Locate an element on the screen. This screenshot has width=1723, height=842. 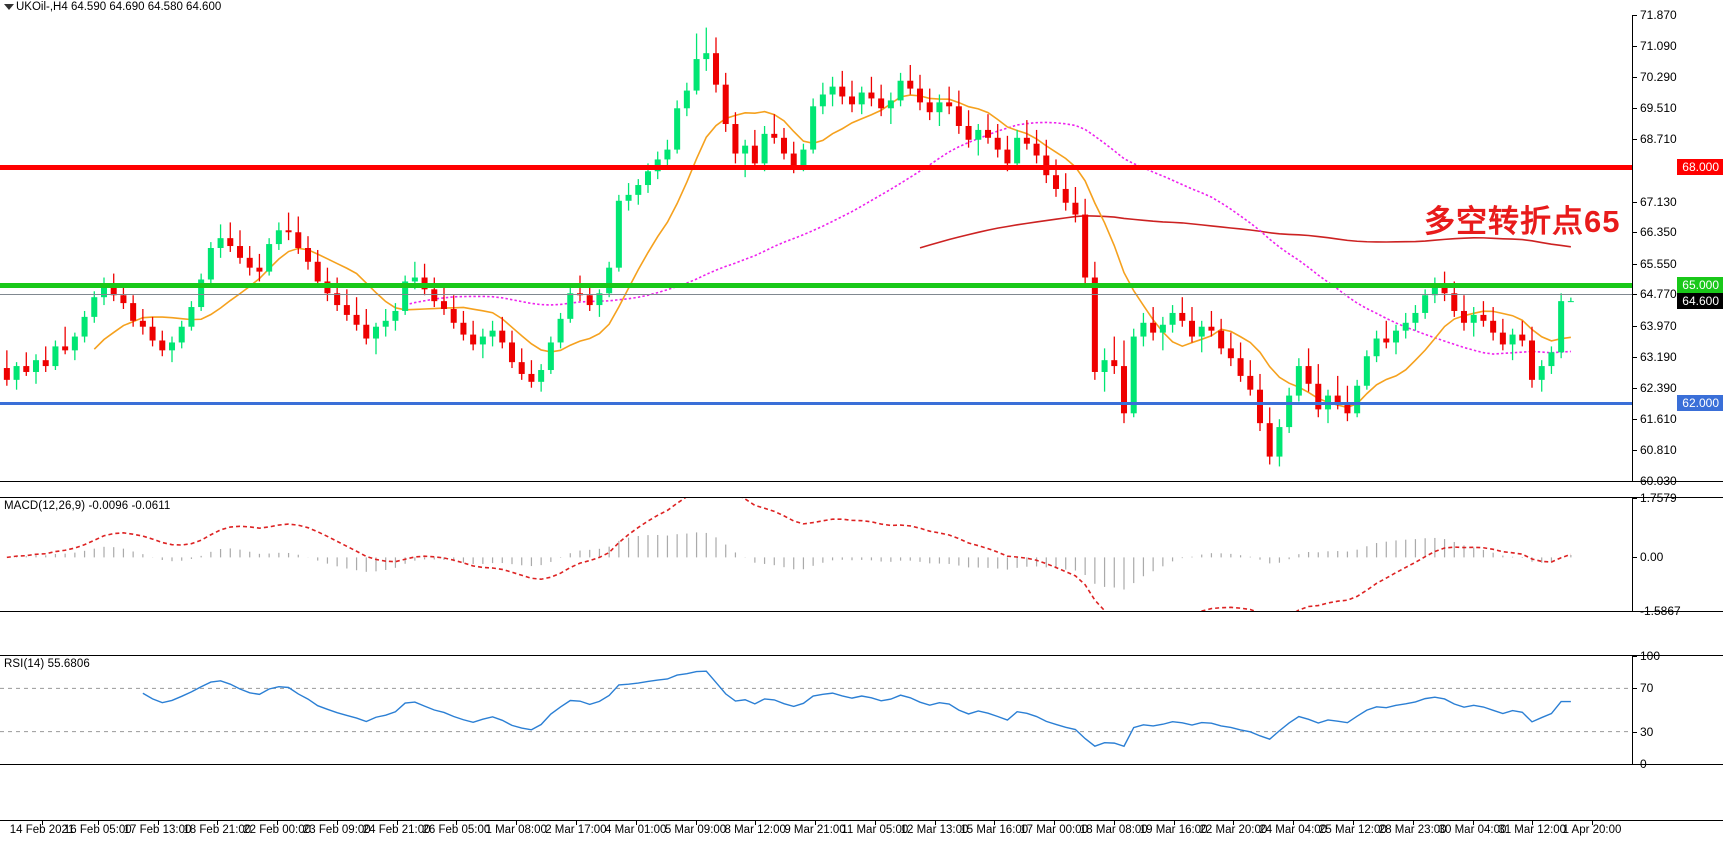
time-tick-label: 4 Mar 01:00 is located at coordinates (636, 830).